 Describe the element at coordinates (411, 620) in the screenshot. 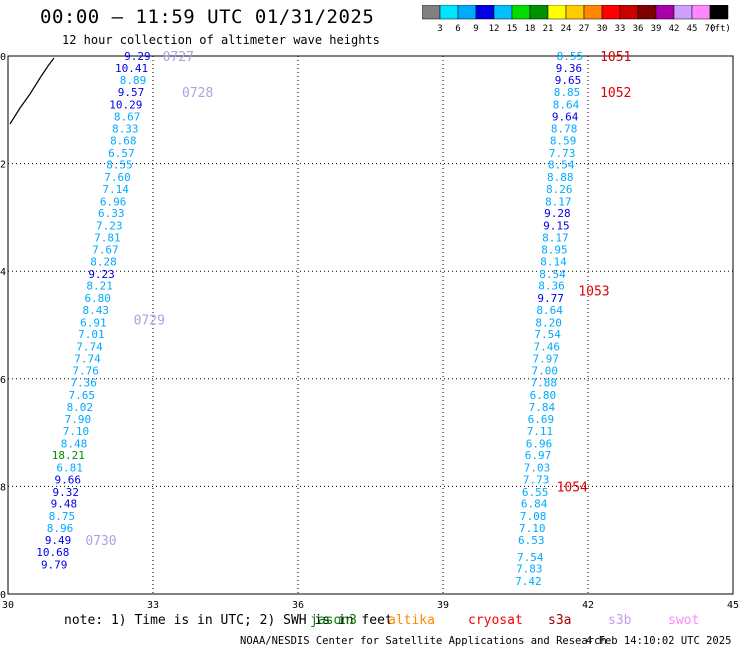

I see `legend-item-altika: altika` at that location.